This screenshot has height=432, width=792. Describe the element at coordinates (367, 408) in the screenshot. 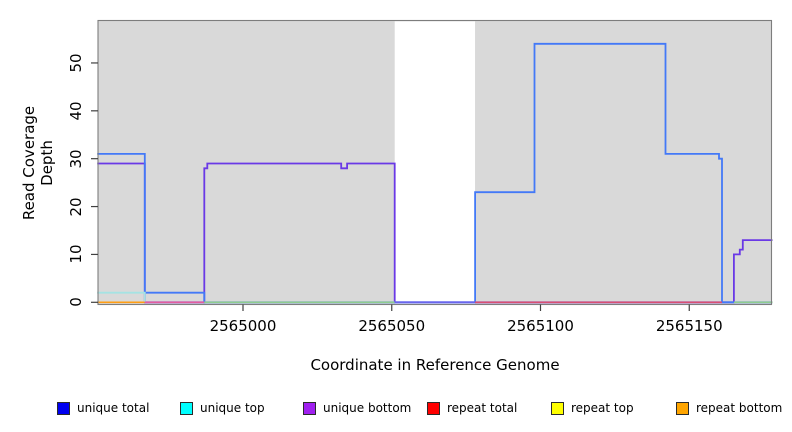

I see `legend-label: unique bottom` at that location.